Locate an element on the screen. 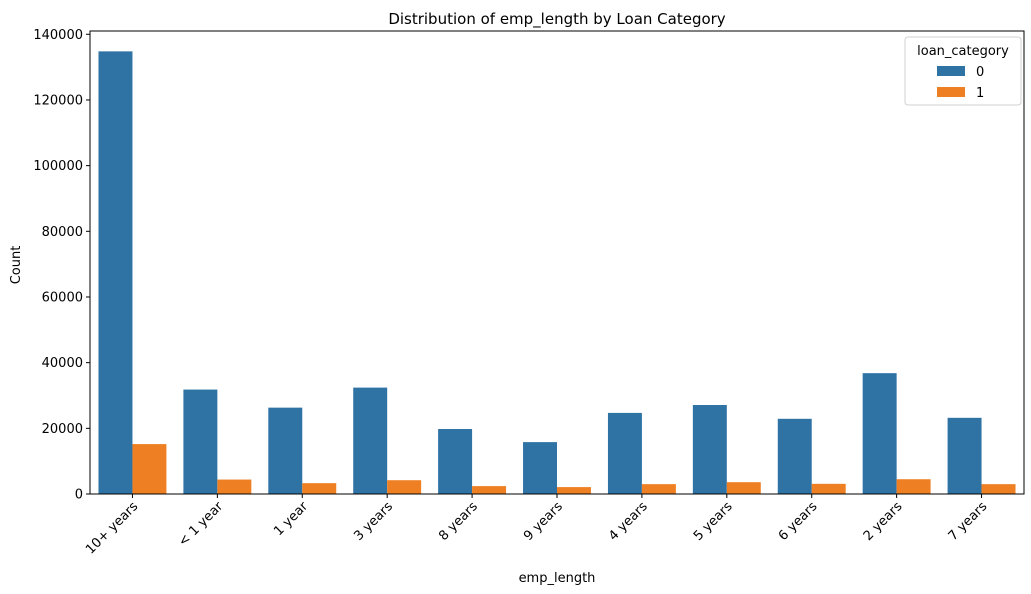 The height and width of the screenshot is (594, 1031). x-tick-label: 6 years is located at coordinates (798, 521).